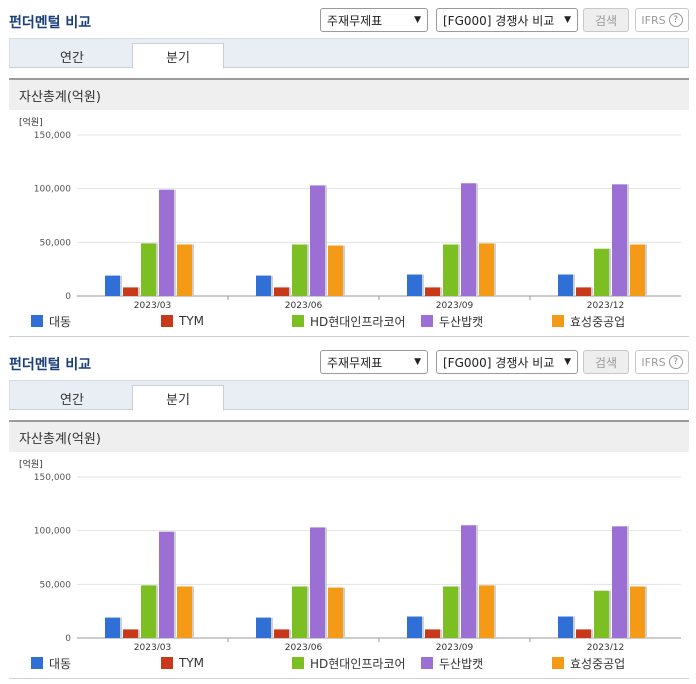 The image size is (696, 684). I want to click on section-title: 자산총계(억원), so click(349, 94).